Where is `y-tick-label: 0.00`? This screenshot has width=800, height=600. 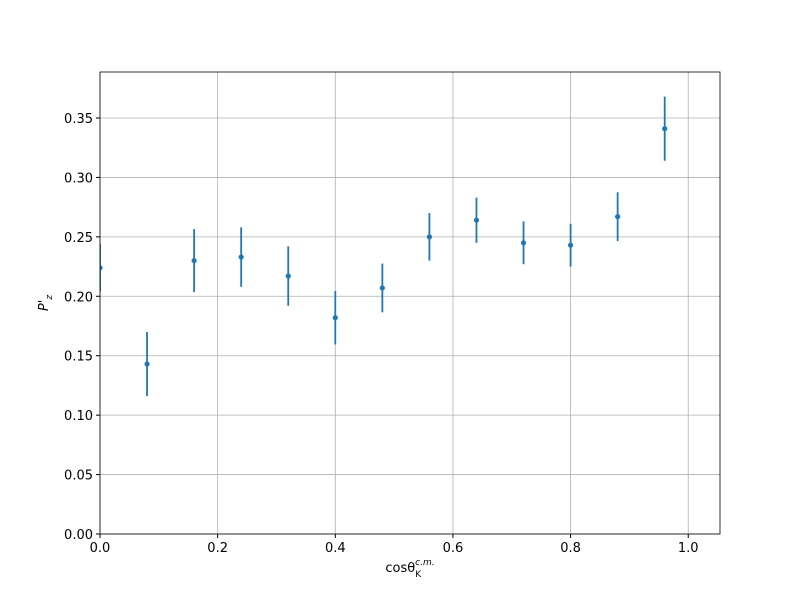 y-tick-label: 0.00 is located at coordinates (78, 535).